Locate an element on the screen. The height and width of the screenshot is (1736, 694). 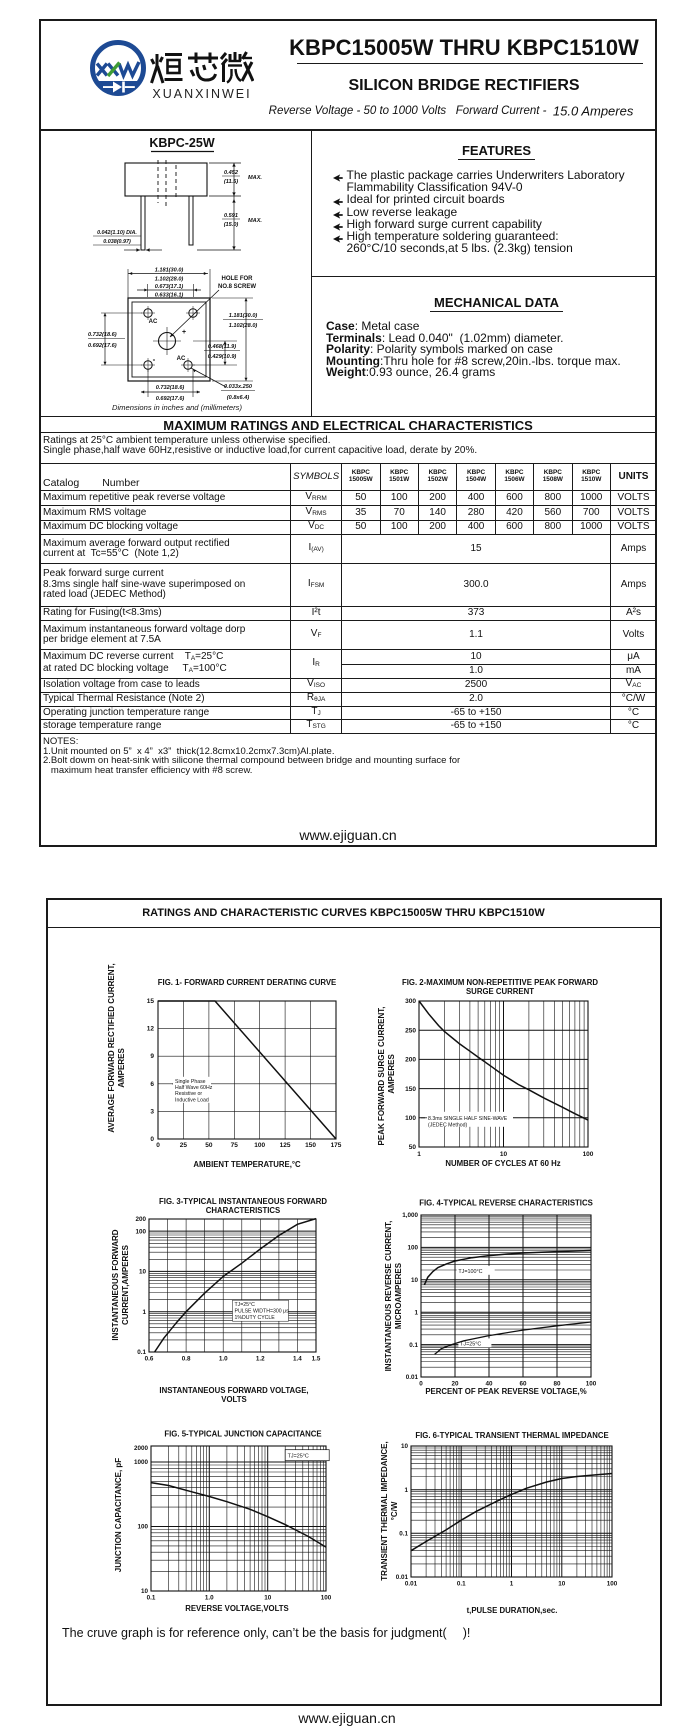
svg-text: (15.0) is located at coordinates (231, 225).